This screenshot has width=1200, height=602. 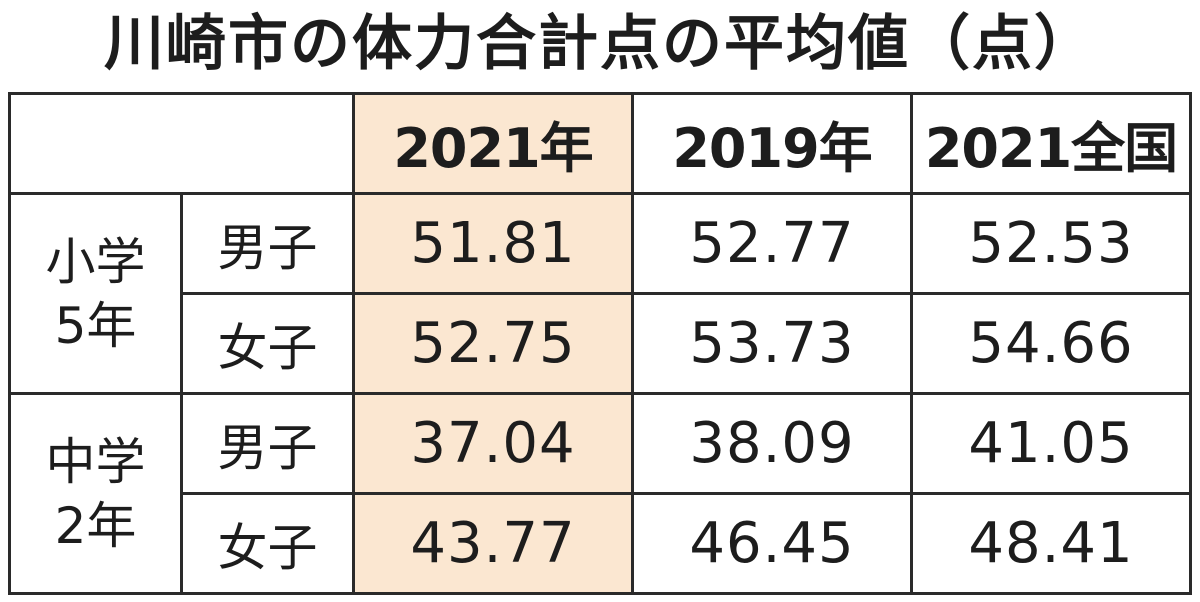 I want to click on value-cell: 38.09, so click(x=772, y=443).